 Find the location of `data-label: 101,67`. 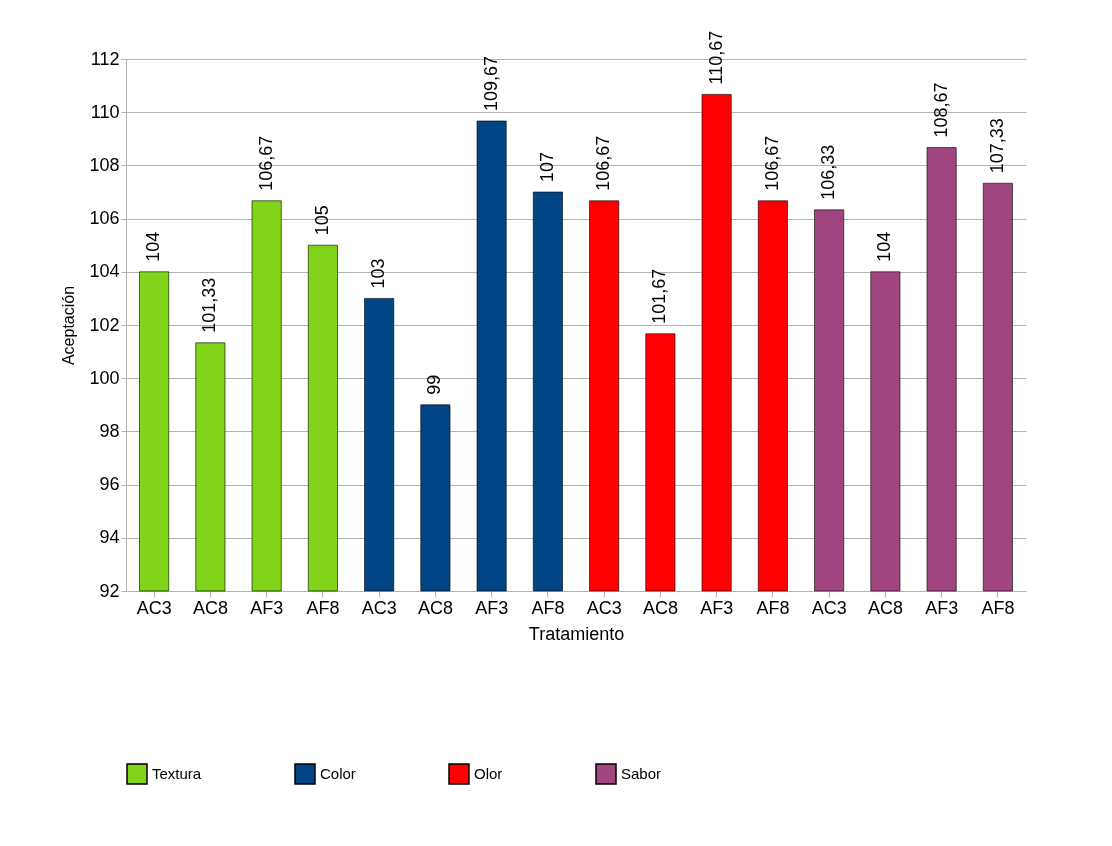

data-label: 101,67 is located at coordinates (659, 296).